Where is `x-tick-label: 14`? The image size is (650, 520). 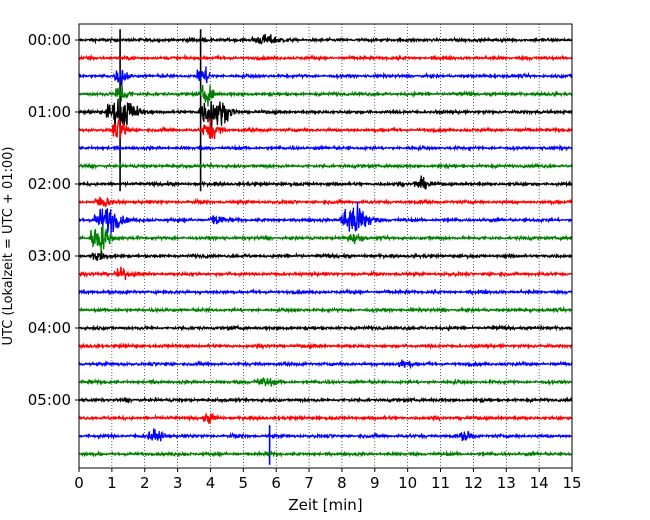 x-tick-label: 14 is located at coordinates (539, 483).